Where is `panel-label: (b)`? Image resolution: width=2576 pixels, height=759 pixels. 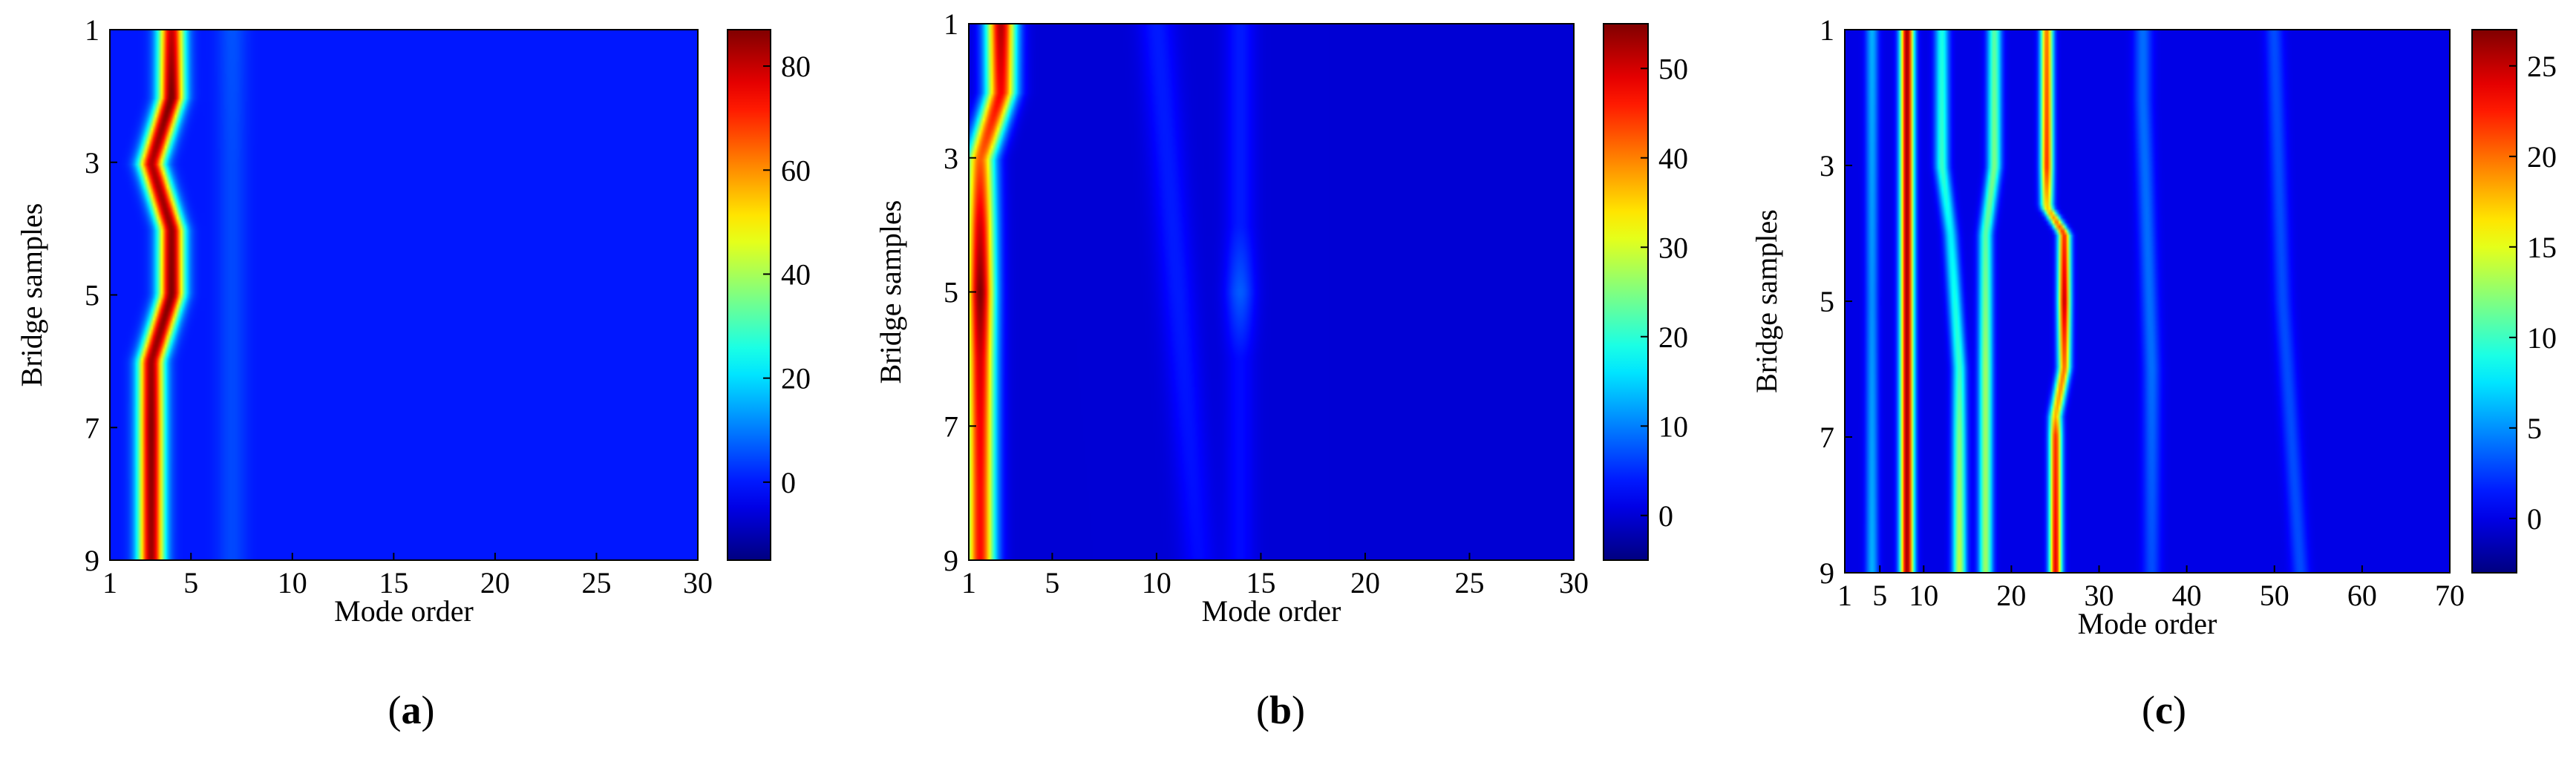 panel-label: (b) is located at coordinates (1280, 710).